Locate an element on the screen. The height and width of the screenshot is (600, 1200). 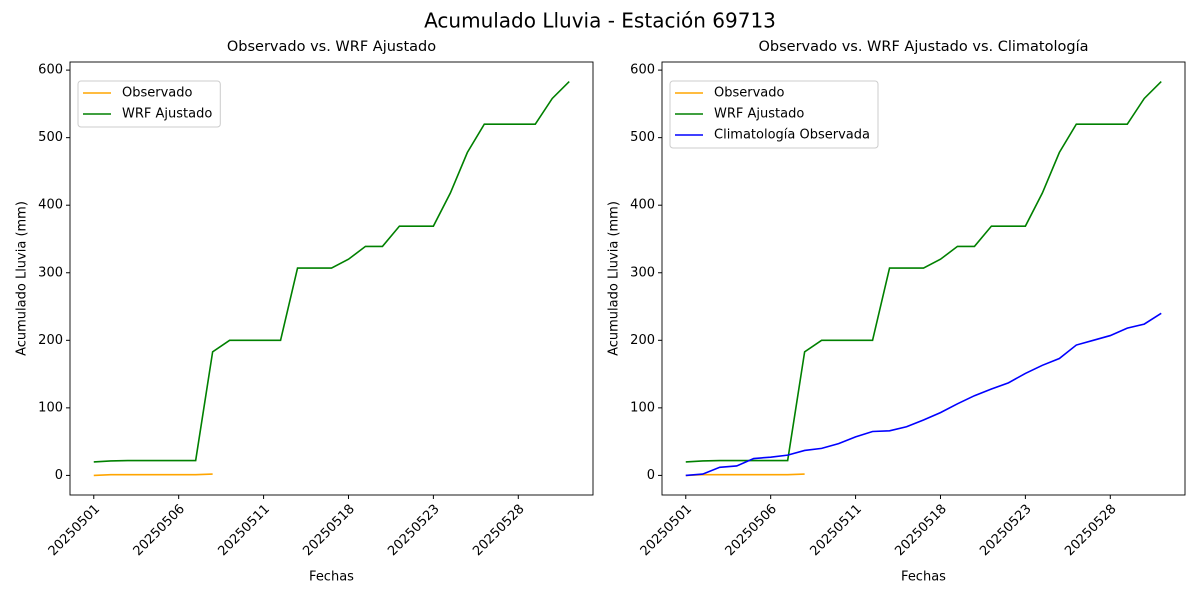
chart-title: Observado vs. WRF Ajustado is located at coordinates (331, 47).